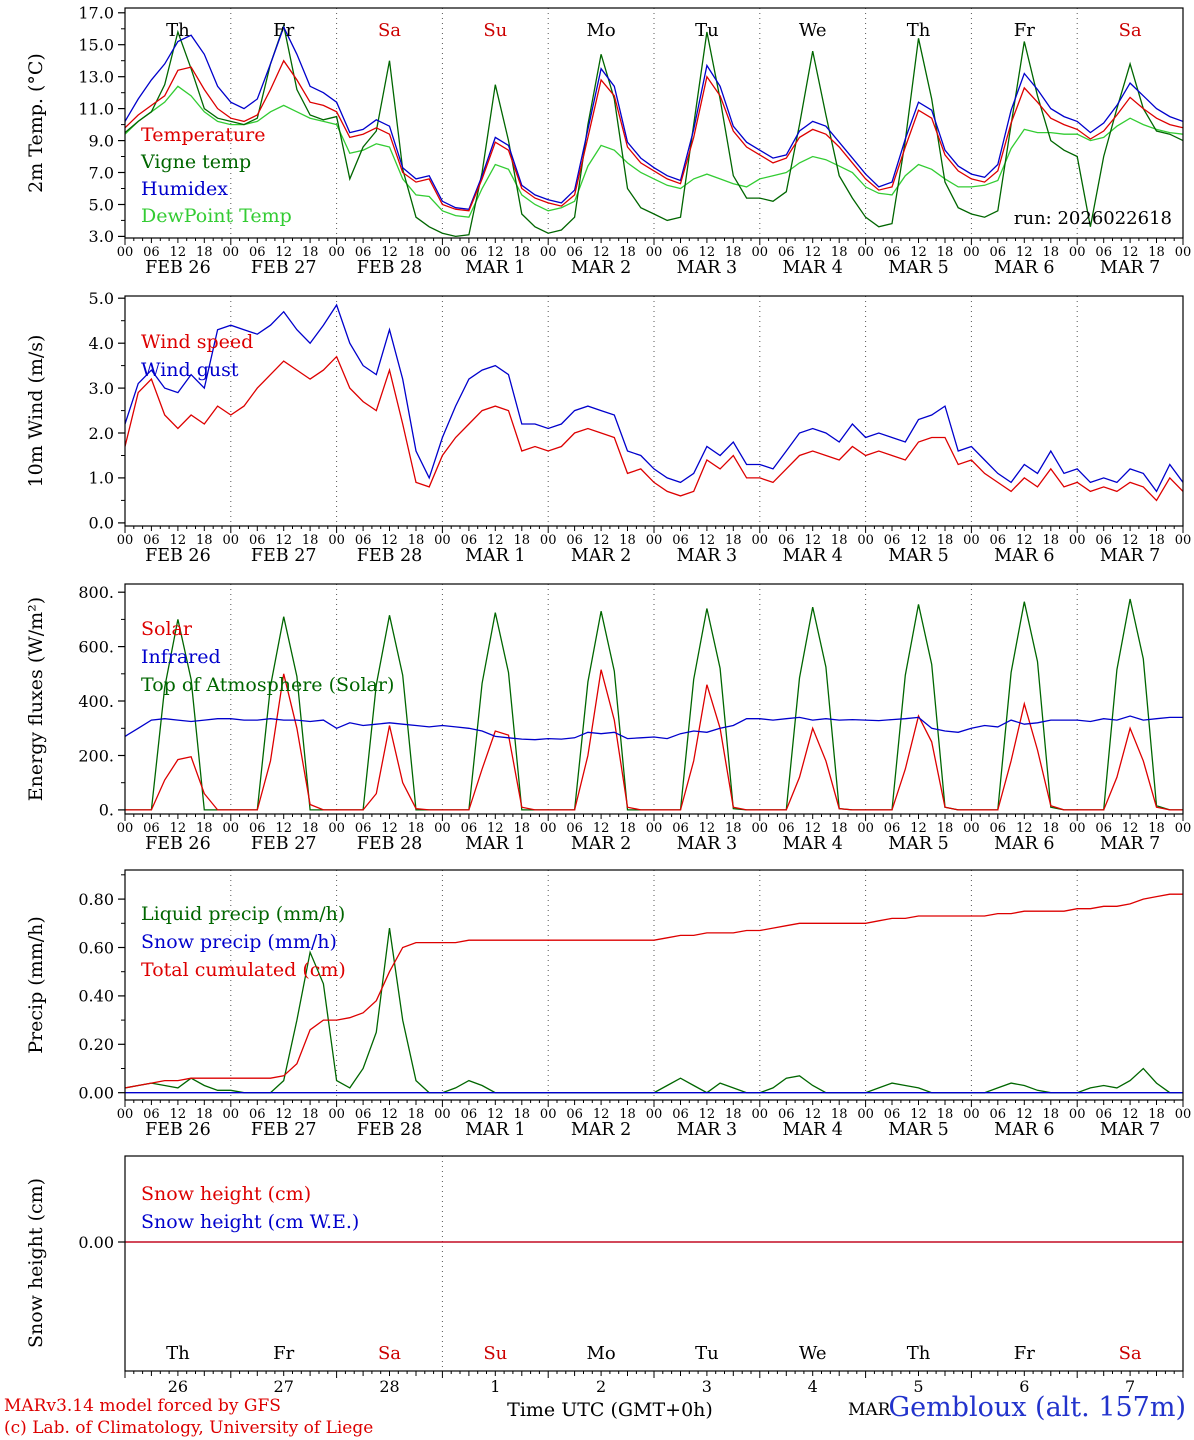 This screenshot has height=1440, width=1194. Describe the element at coordinates (96, 701) in the screenshot. I see `y-tick-label: 400.` at that location.